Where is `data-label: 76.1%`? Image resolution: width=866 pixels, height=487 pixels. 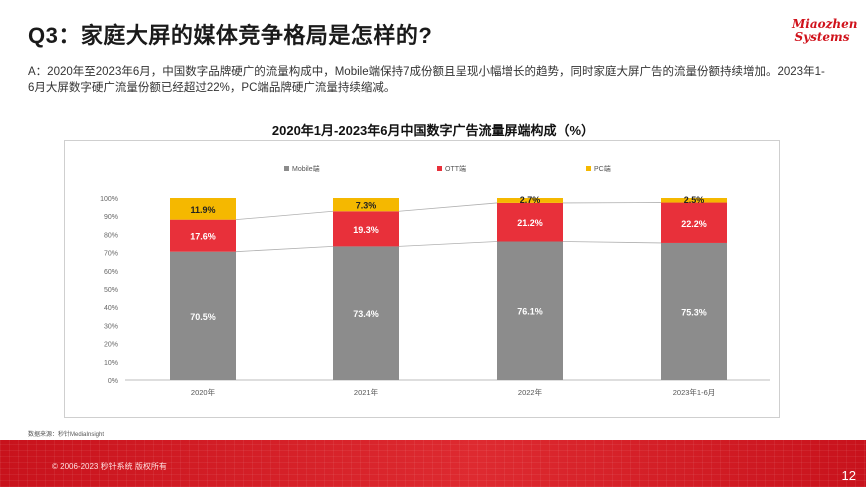 data-label: 76.1% is located at coordinates (530, 312).